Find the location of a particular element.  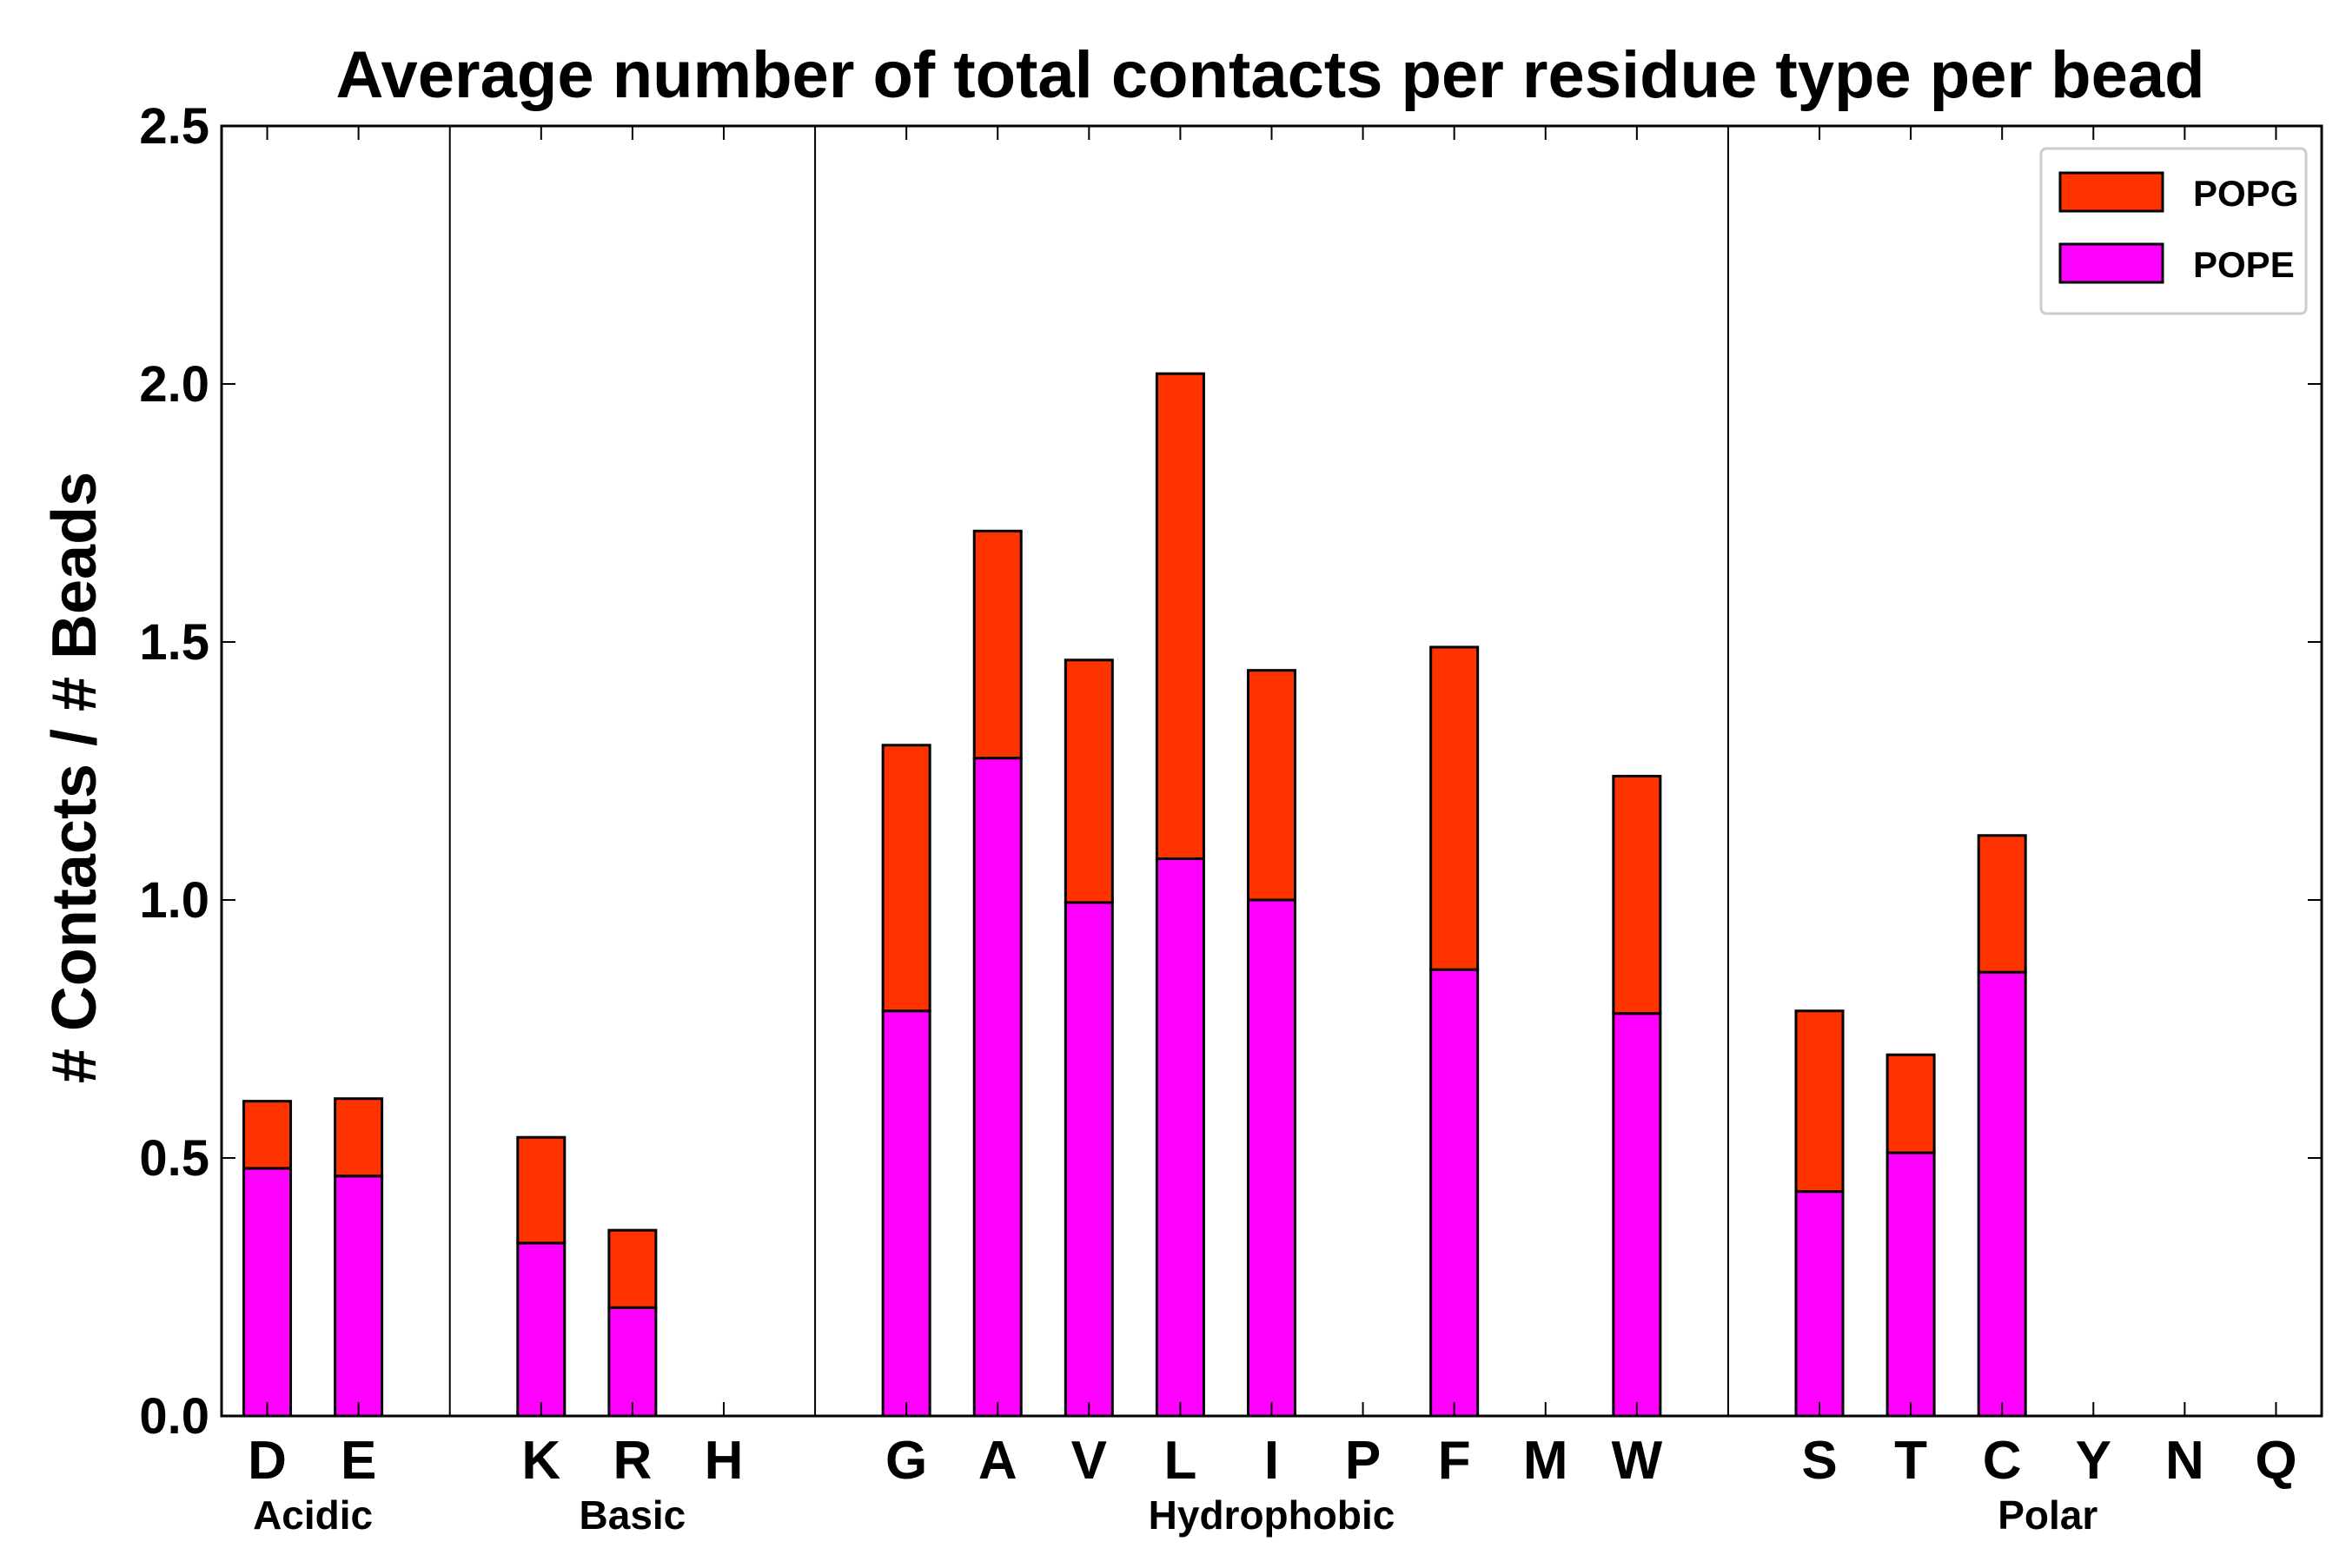

bar-G-pope is located at coordinates (906, 1213).